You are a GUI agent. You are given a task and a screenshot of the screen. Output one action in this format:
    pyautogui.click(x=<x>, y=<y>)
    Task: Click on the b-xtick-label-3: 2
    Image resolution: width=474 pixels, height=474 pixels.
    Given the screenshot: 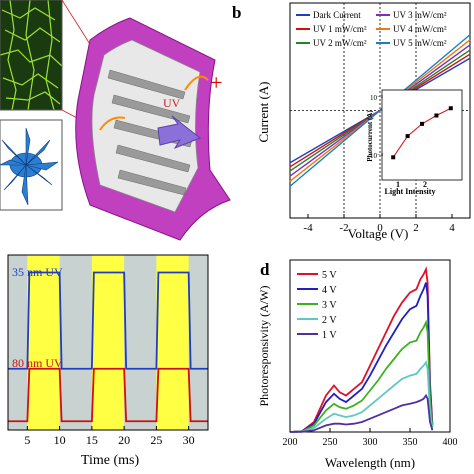 What is the action you would take?
    pyautogui.click(x=416, y=228)
    